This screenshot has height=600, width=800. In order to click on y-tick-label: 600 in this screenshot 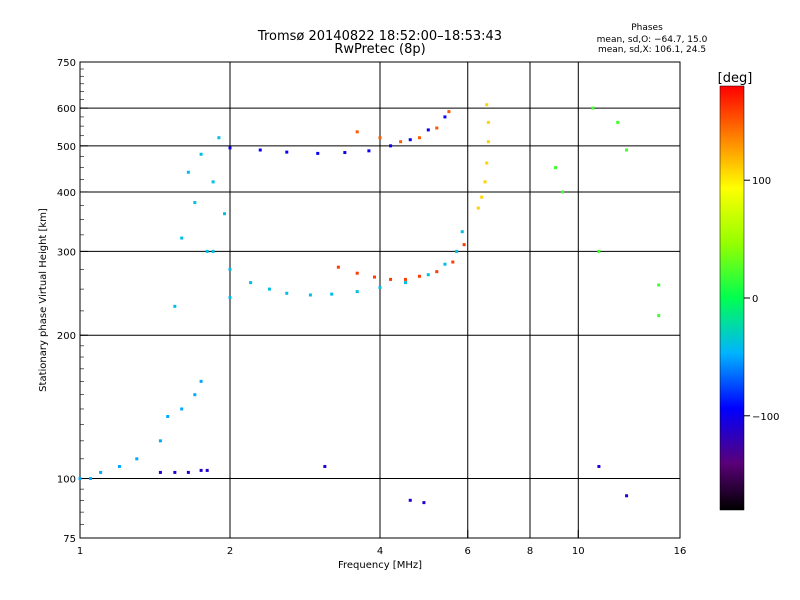, I will do `click(66, 109)`.